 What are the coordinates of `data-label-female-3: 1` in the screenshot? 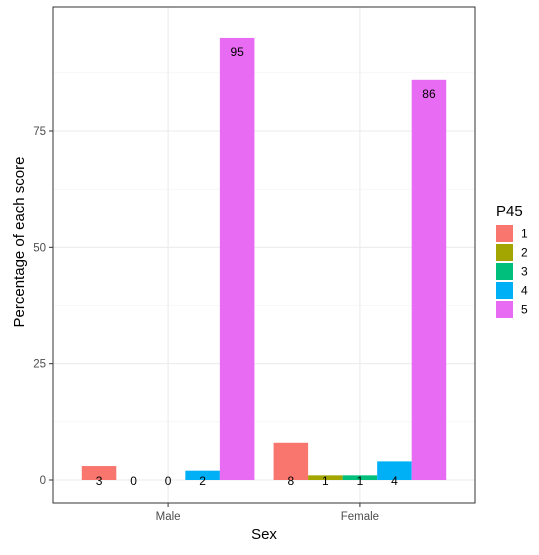 It's located at (360, 481).